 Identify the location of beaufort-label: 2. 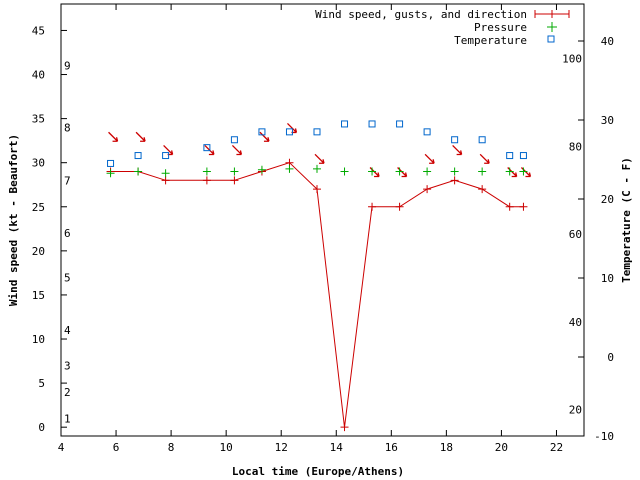
(67, 392).